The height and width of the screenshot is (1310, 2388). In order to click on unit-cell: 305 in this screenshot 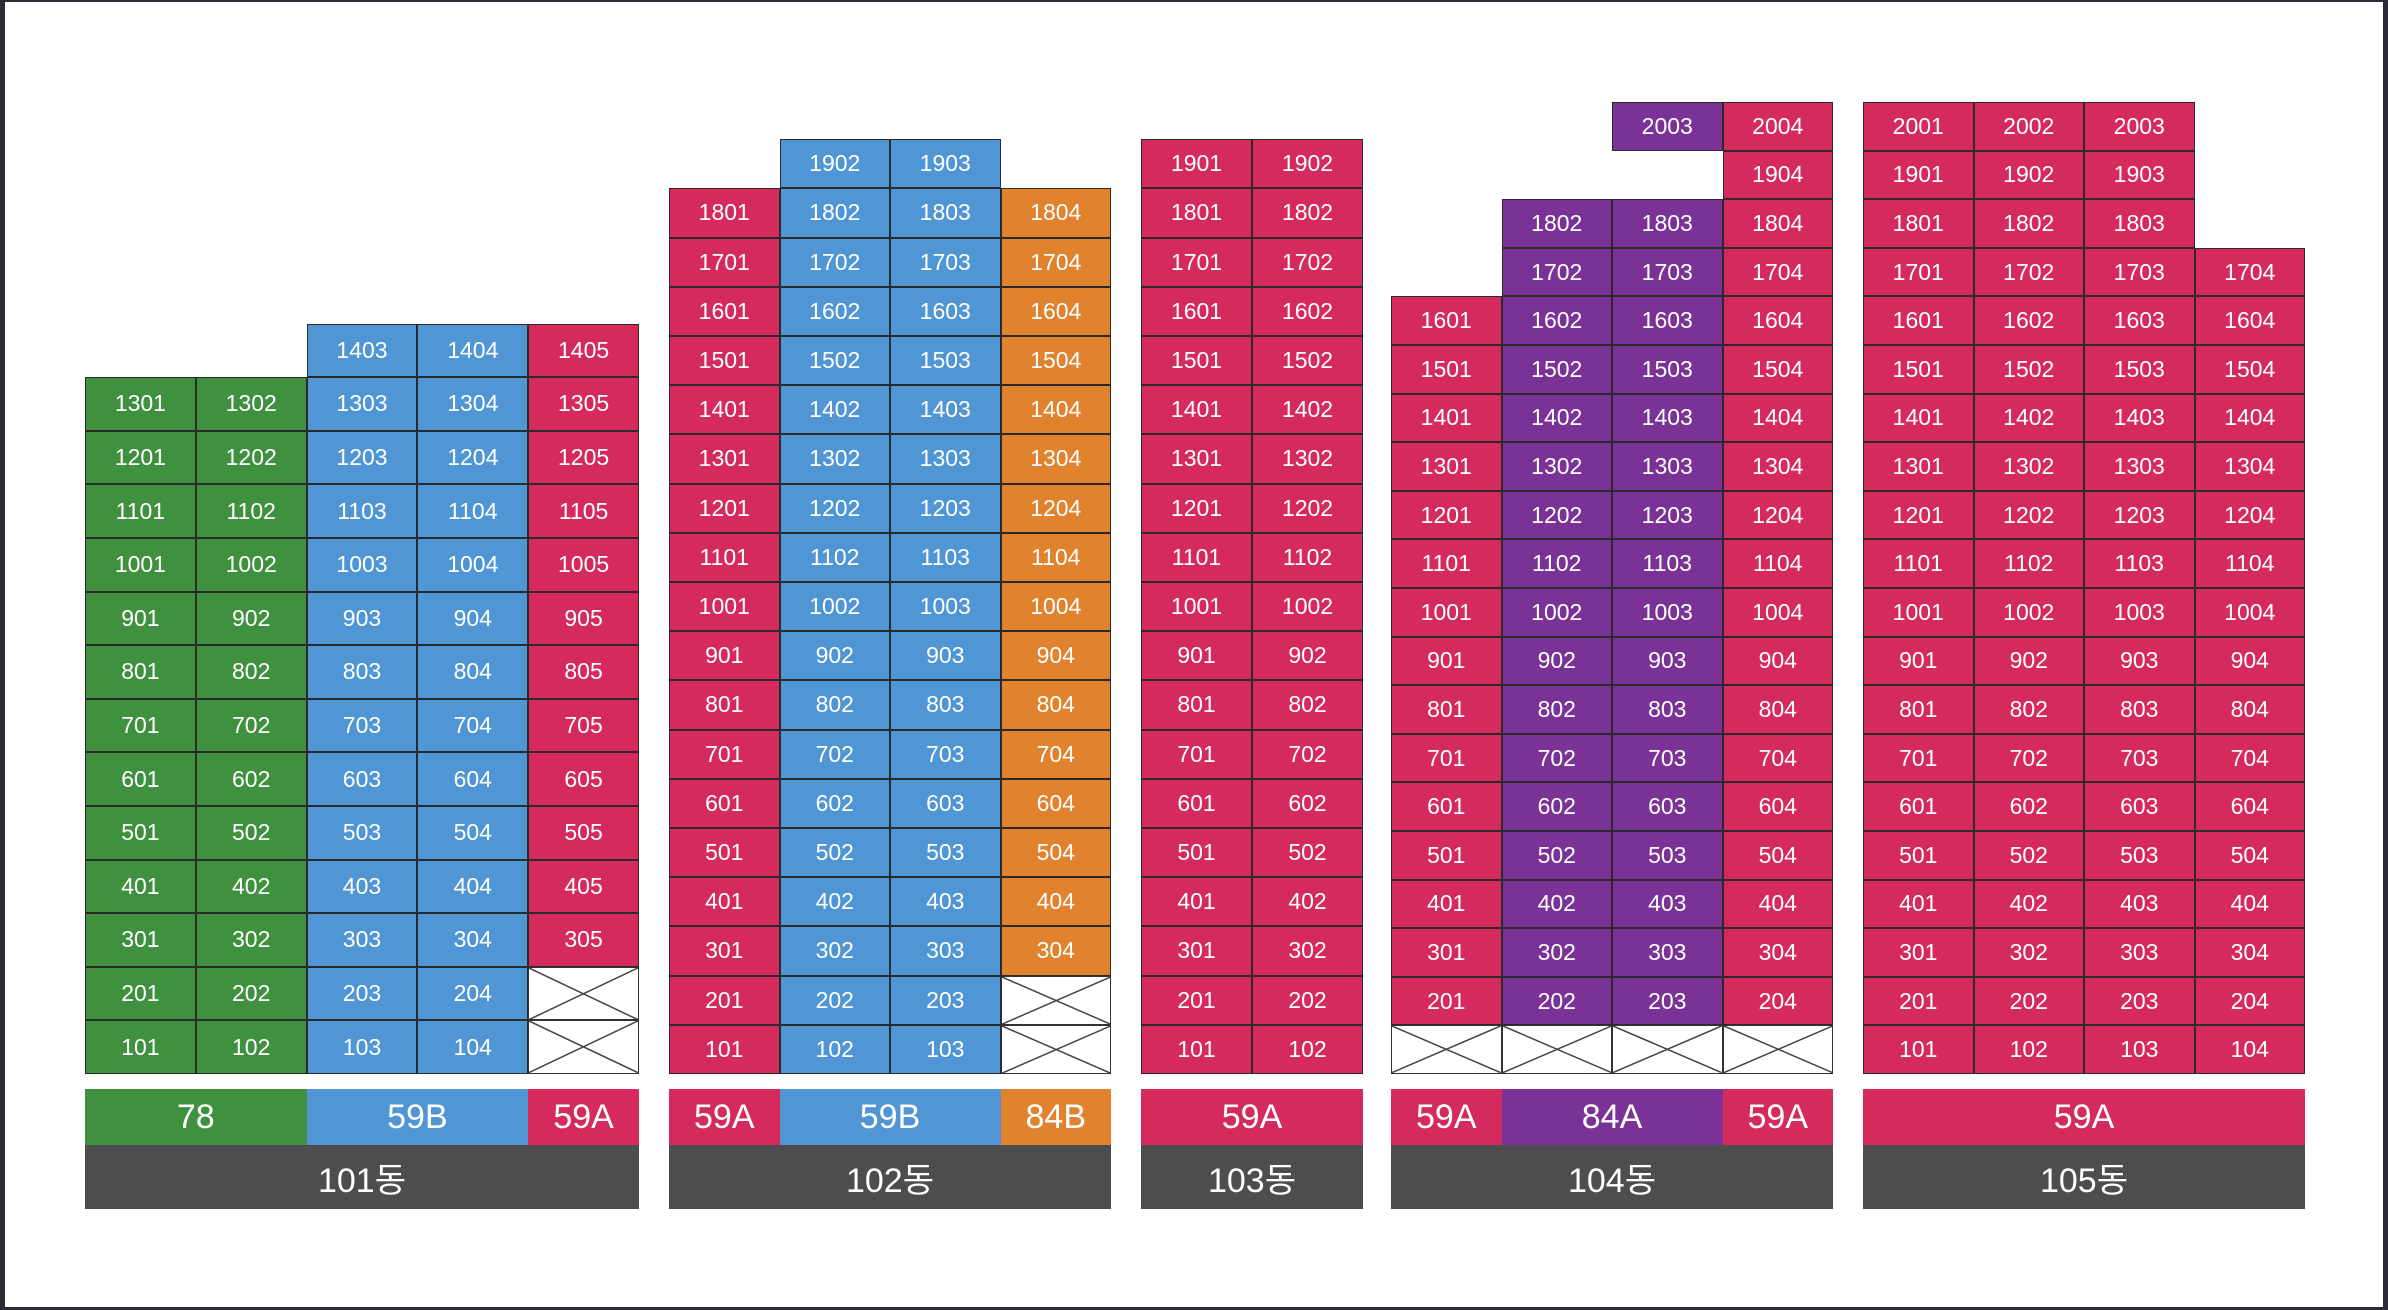, I will do `click(583, 940)`.